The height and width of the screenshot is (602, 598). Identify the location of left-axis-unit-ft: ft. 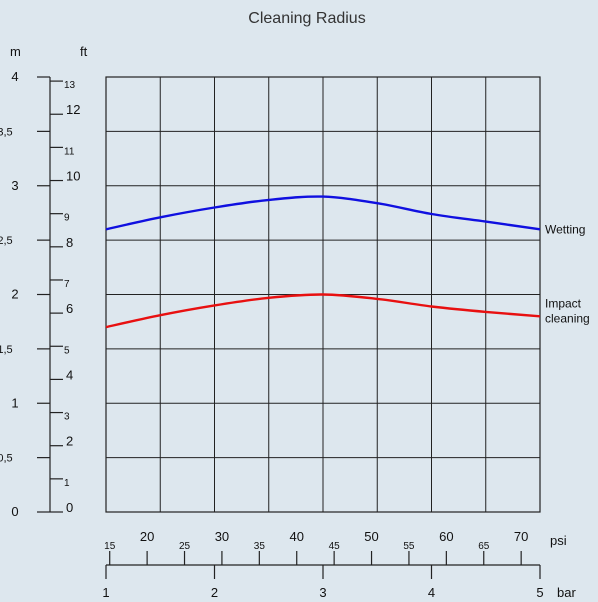
(84, 51).